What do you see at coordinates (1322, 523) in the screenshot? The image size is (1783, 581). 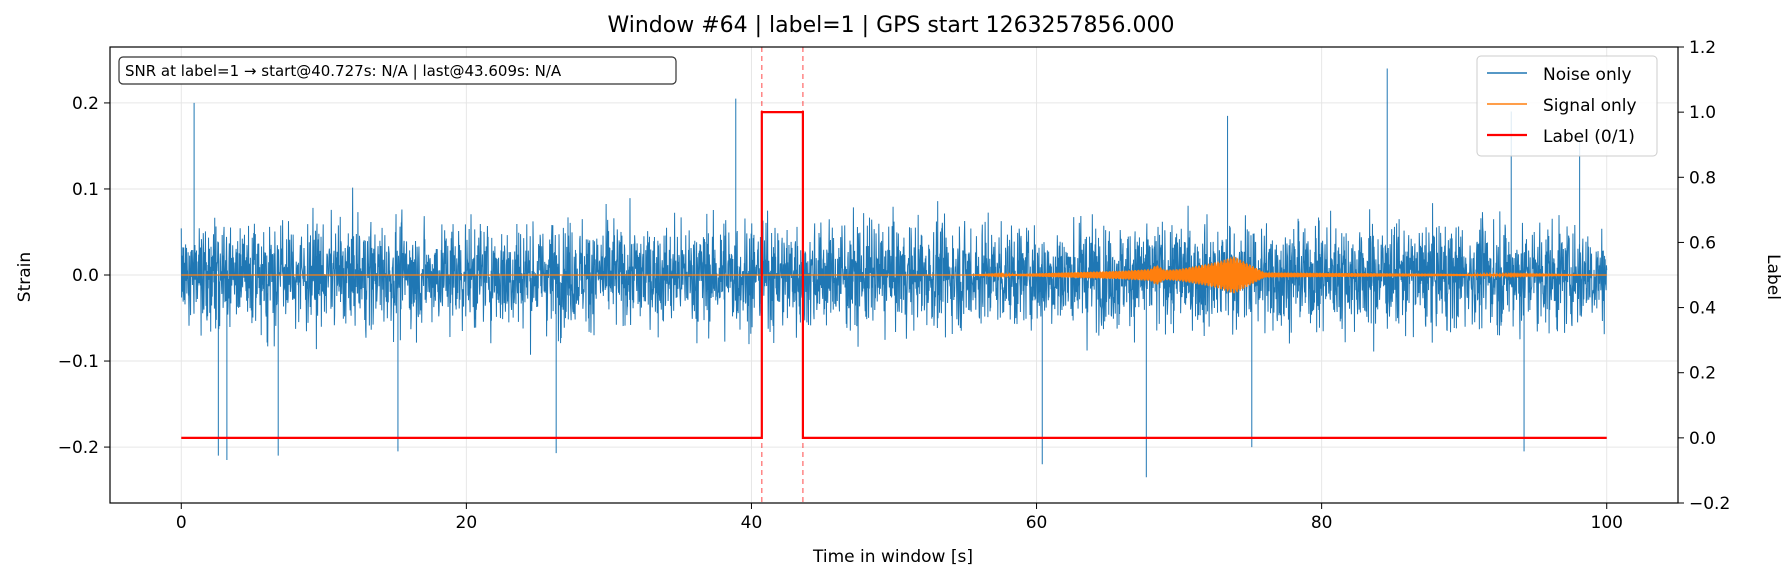 I see `x-tick-label: 80` at bounding box center [1322, 523].